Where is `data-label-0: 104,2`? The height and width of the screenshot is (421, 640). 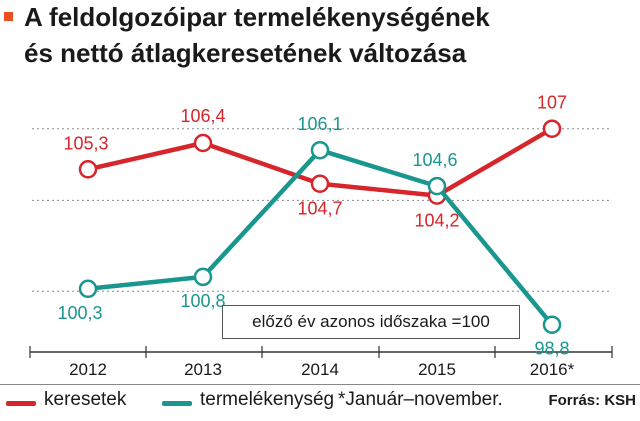
data-label-0: 104,2 is located at coordinates (436, 221).